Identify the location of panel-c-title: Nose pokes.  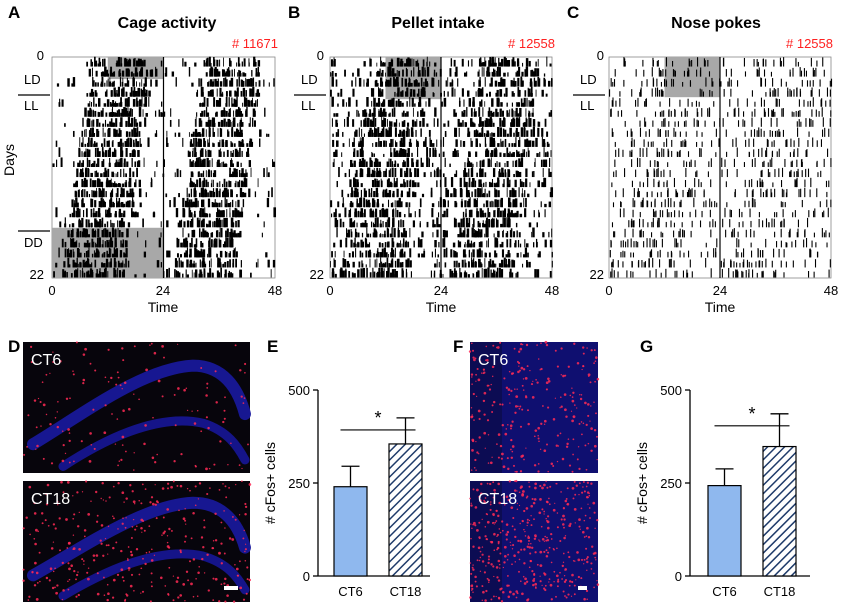
(716, 23).